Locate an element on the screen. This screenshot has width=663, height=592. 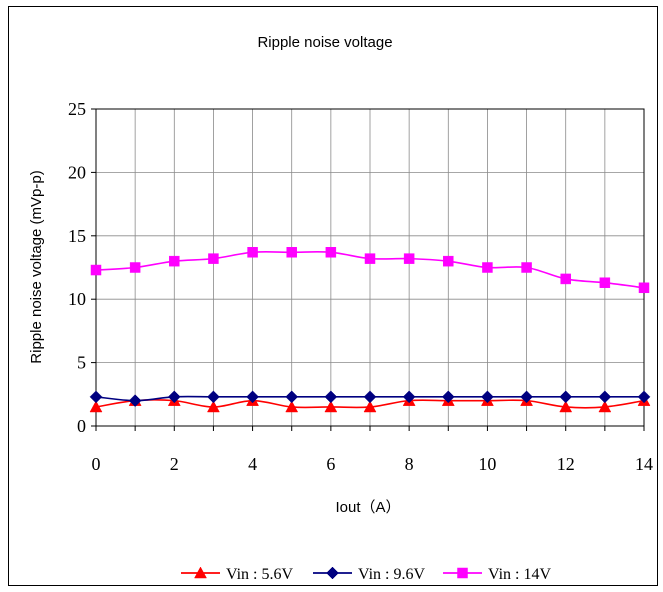
x-tick-label: 12 is located at coordinates (566, 464).